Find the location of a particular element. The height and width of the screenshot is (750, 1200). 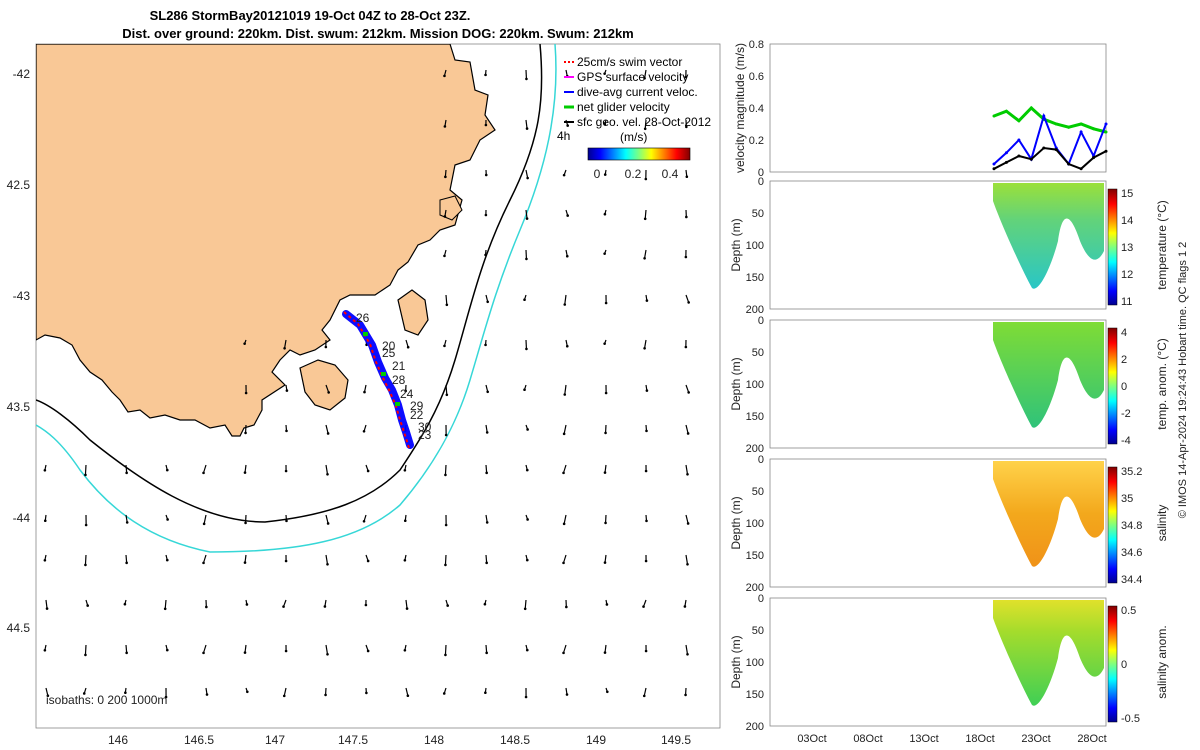

colorbar-tick: 11 is located at coordinates (1126, 302).